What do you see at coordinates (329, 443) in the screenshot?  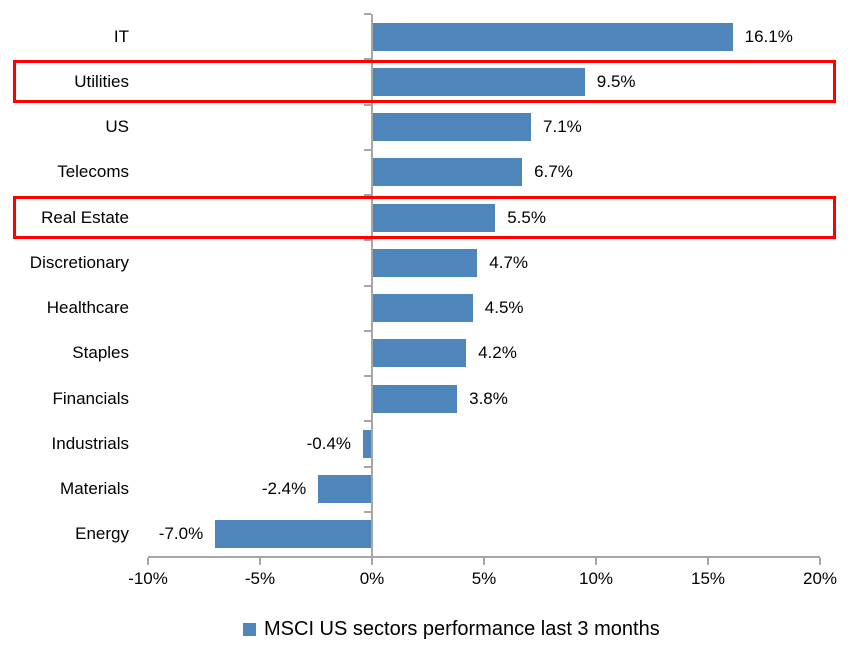 I see `data-label: -0.4%` at bounding box center [329, 443].